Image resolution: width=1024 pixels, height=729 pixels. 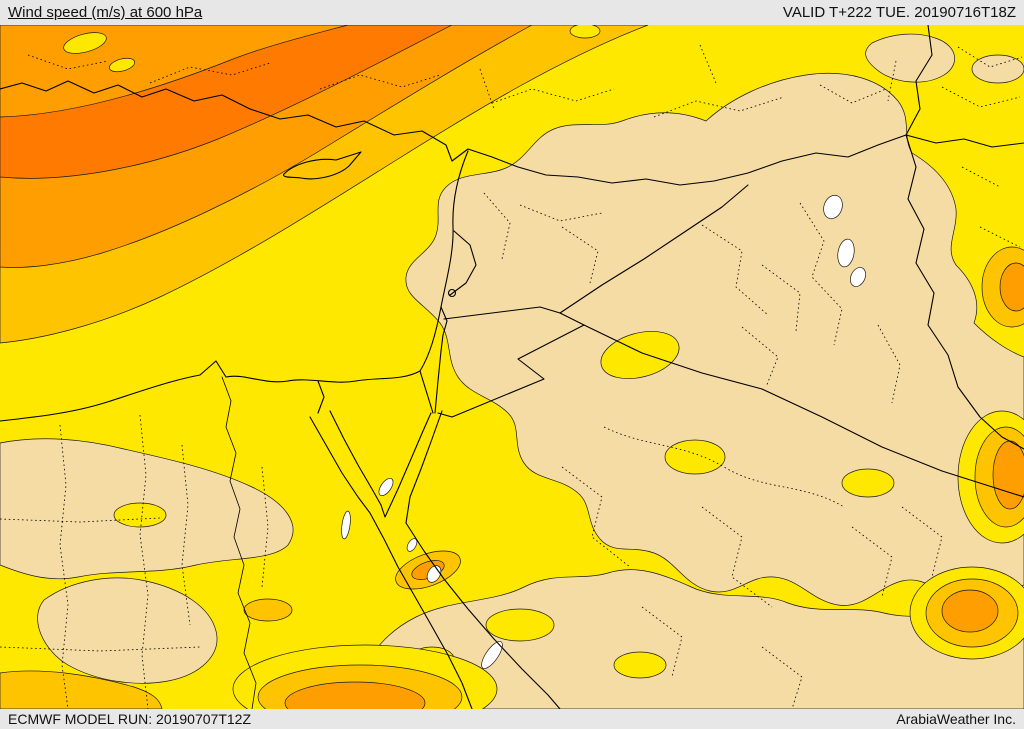 I want to click on iraq-iran-border, so click(x=964, y=292).